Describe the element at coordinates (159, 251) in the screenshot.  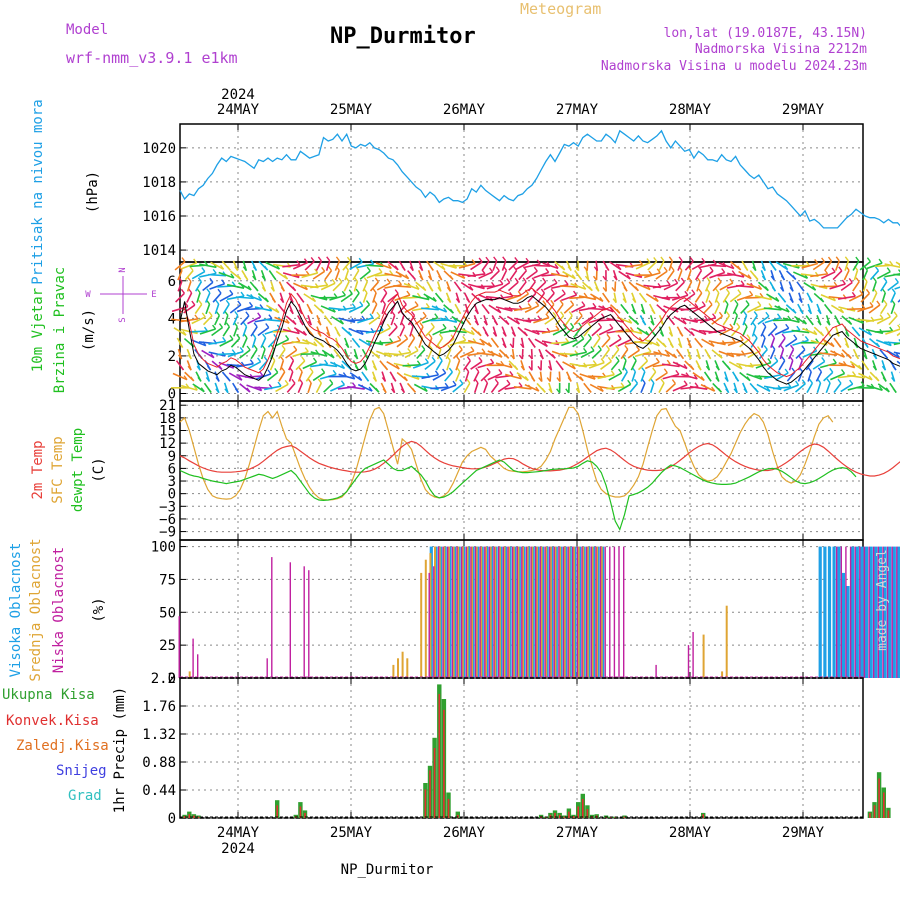
I see `pressure-ytick-label: 1014` at that location.